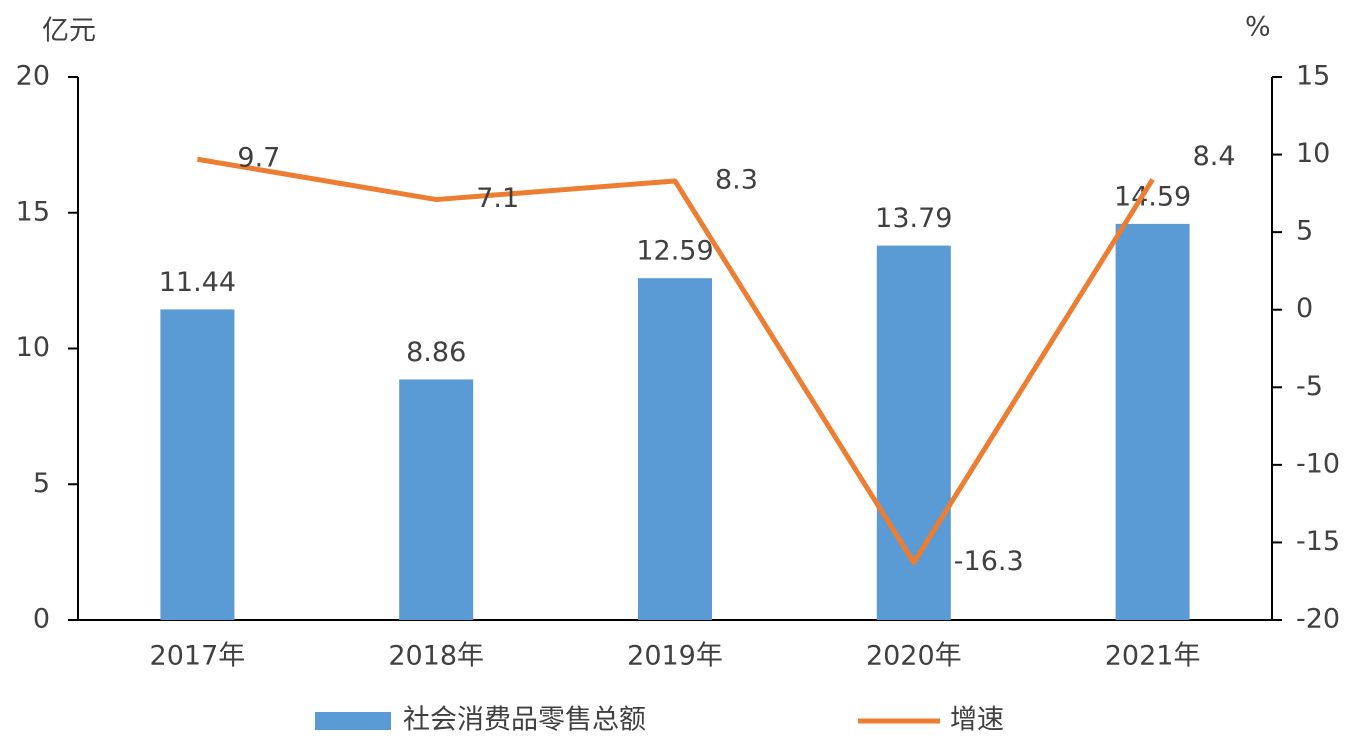 The height and width of the screenshot is (748, 1359). I want to click on y-tick-label: 10, so click(33, 347).